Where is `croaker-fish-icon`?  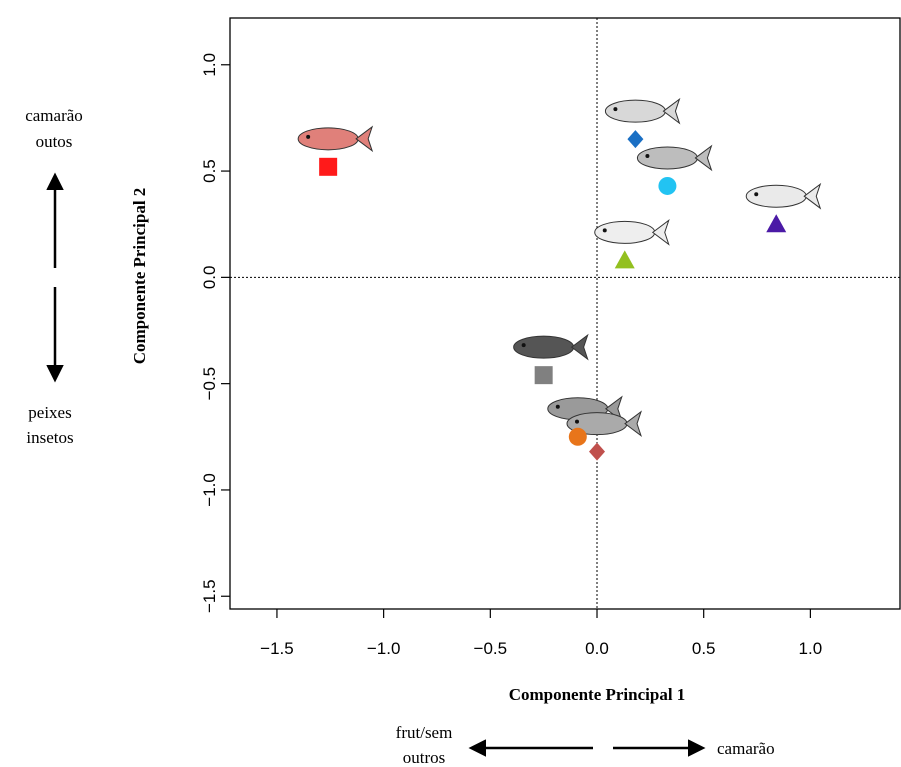 croaker-fish-icon is located at coordinates (783, 196).